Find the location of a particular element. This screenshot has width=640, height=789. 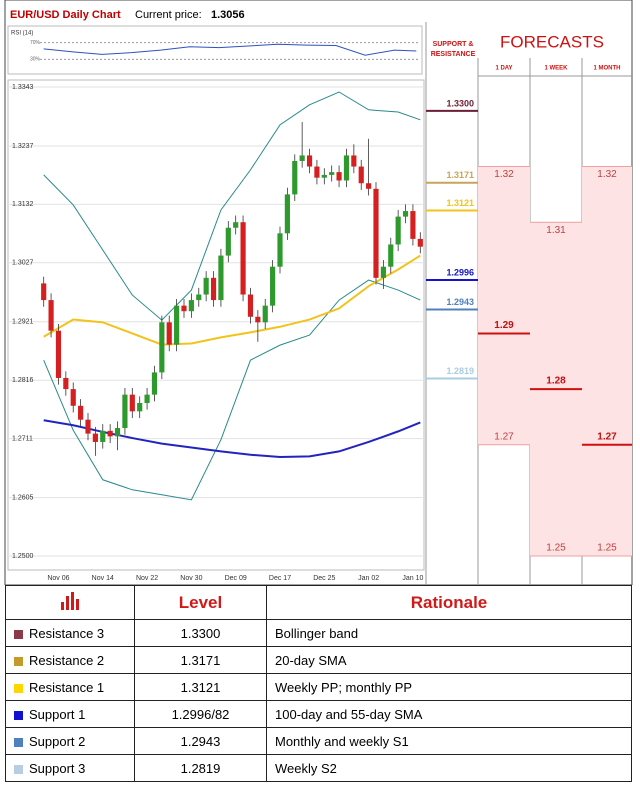

level-name: Support 2 is located at coordinates (57, 741).